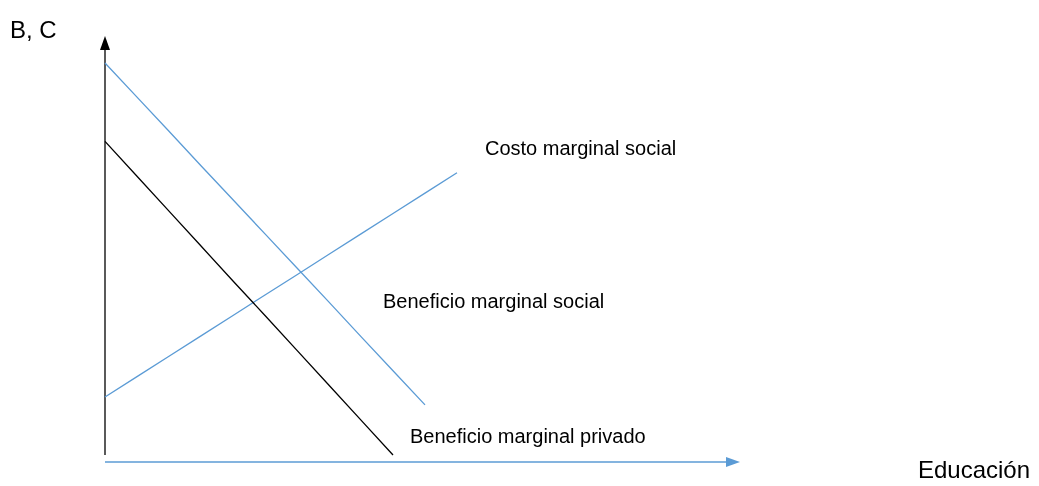 This screenshot has width=1039, height=486. I want to click on text: Educación, so click(973, 469).